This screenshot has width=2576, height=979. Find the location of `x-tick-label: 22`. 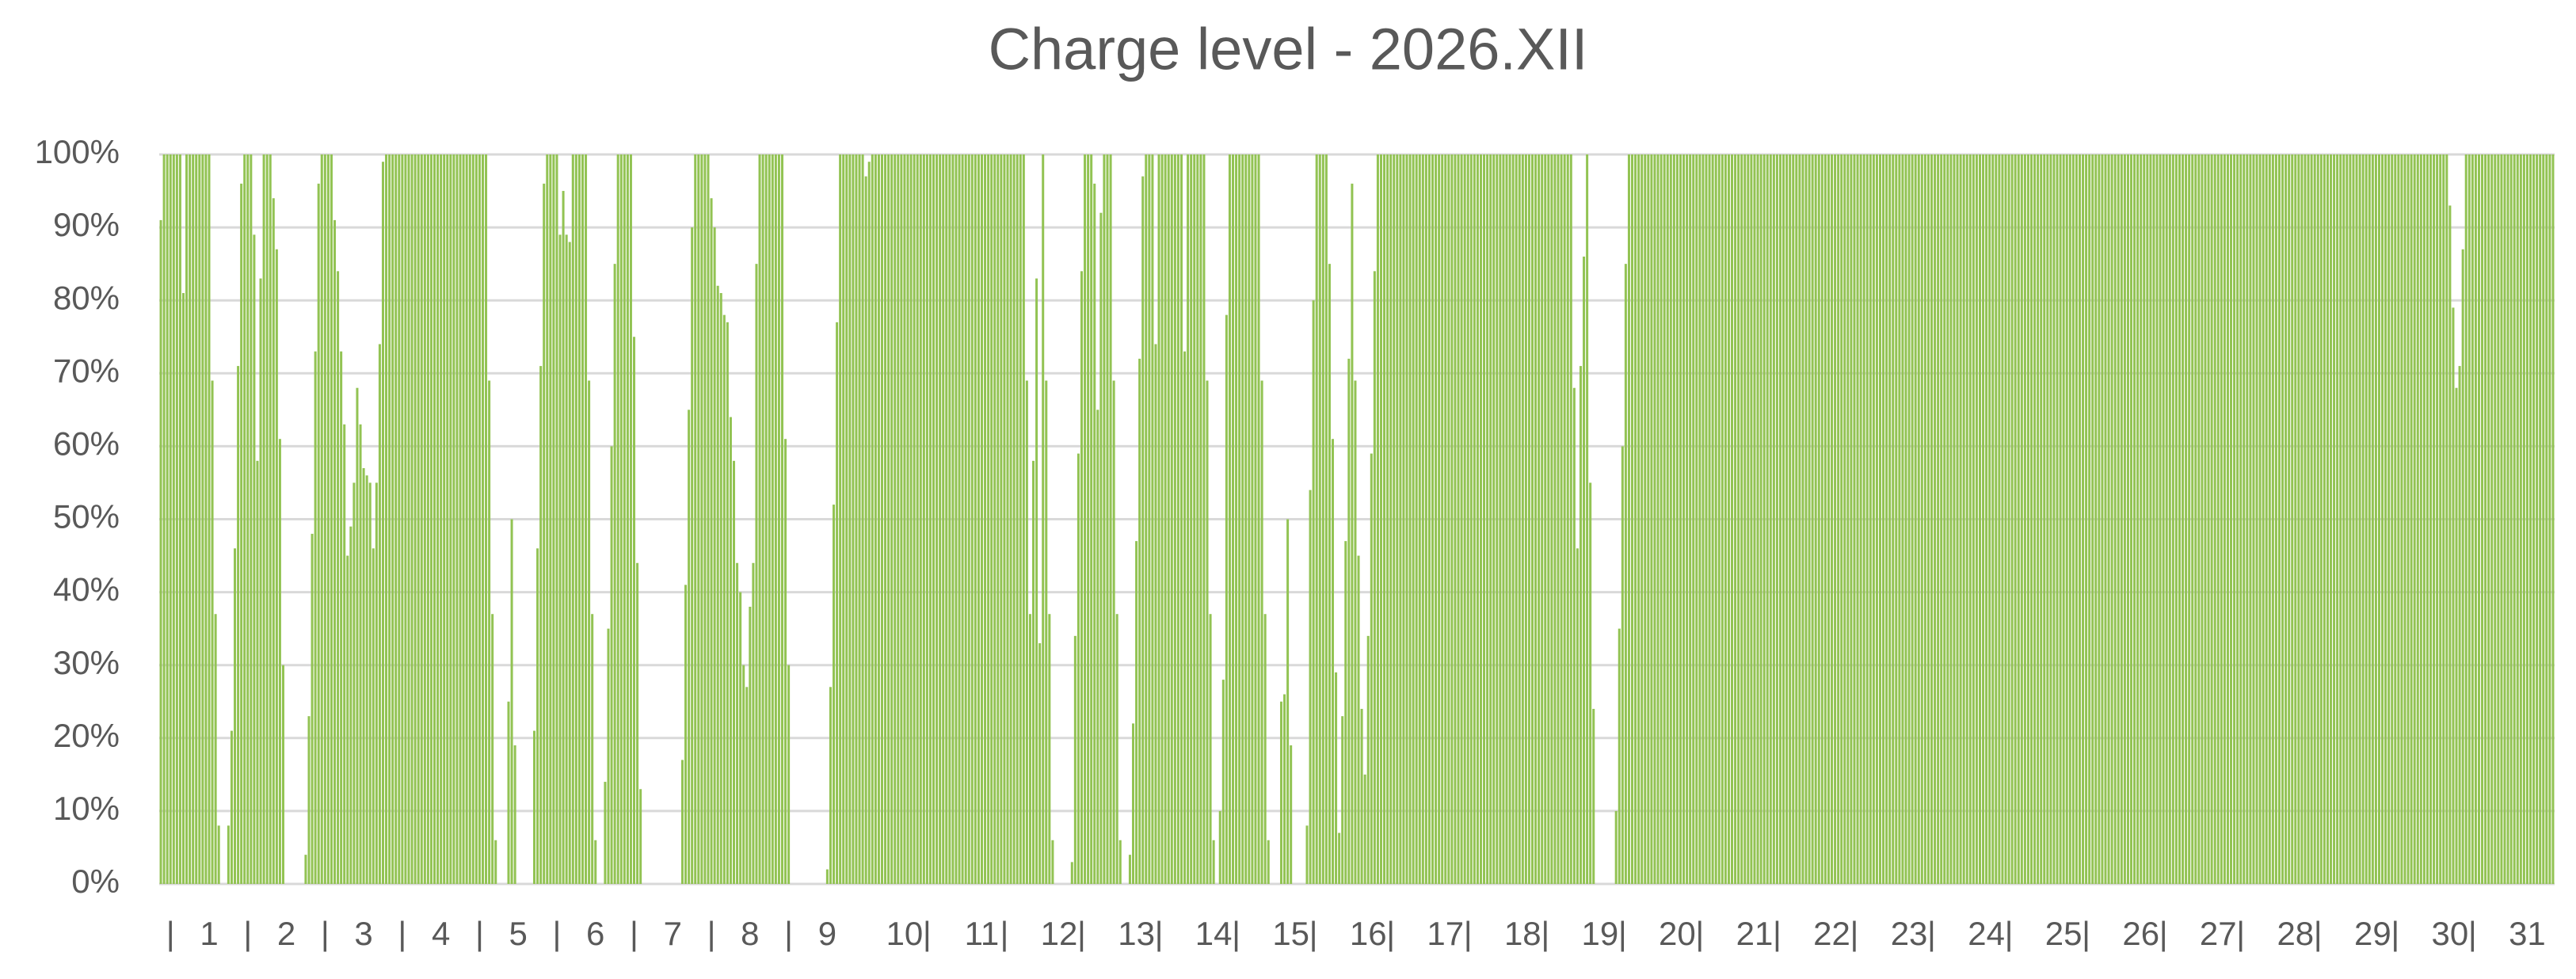

x-tick-label: 22 is located at coordinates (1831, 934).